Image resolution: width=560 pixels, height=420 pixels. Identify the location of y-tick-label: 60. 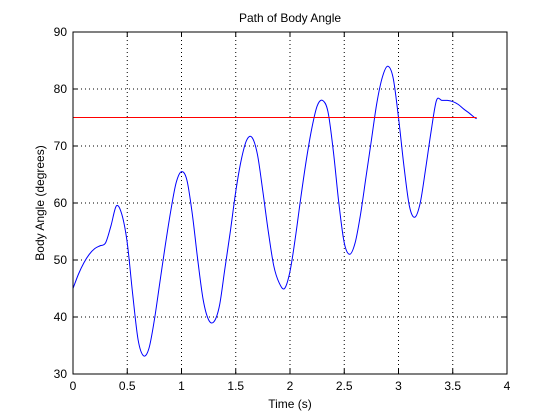
(61, 203).